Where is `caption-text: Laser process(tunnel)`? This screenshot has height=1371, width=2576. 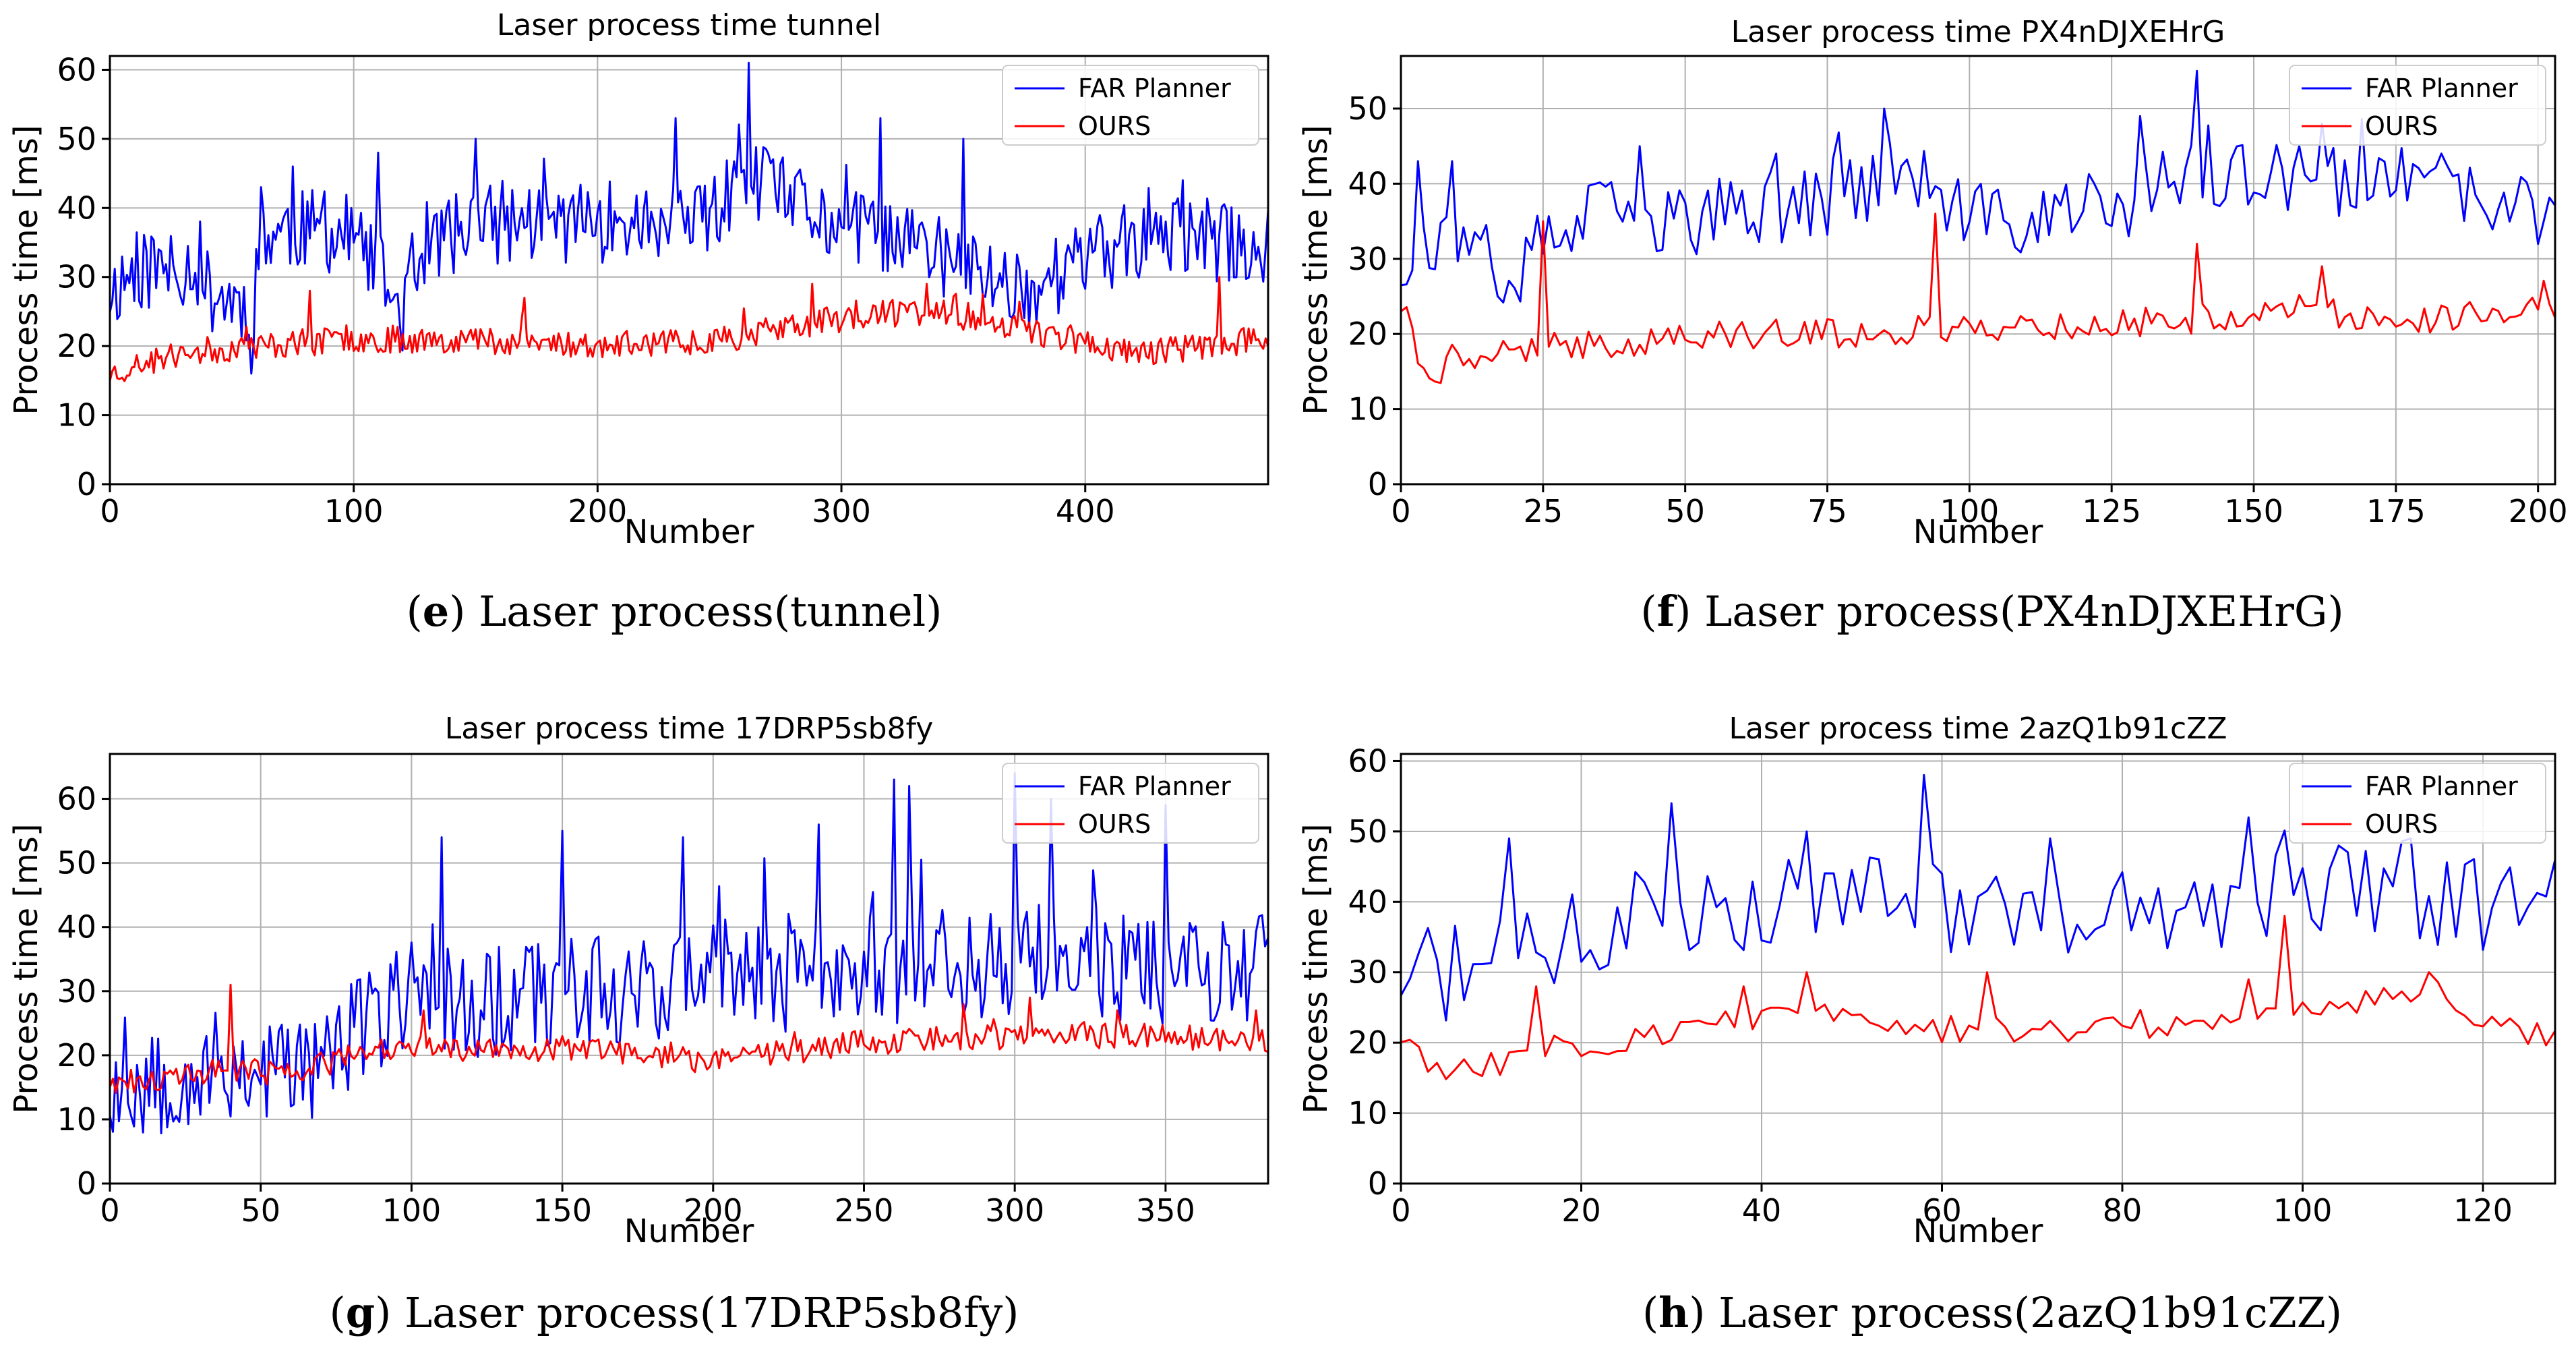
caption-text: Laser process(tunnel) is located at coordinates (710, 611).